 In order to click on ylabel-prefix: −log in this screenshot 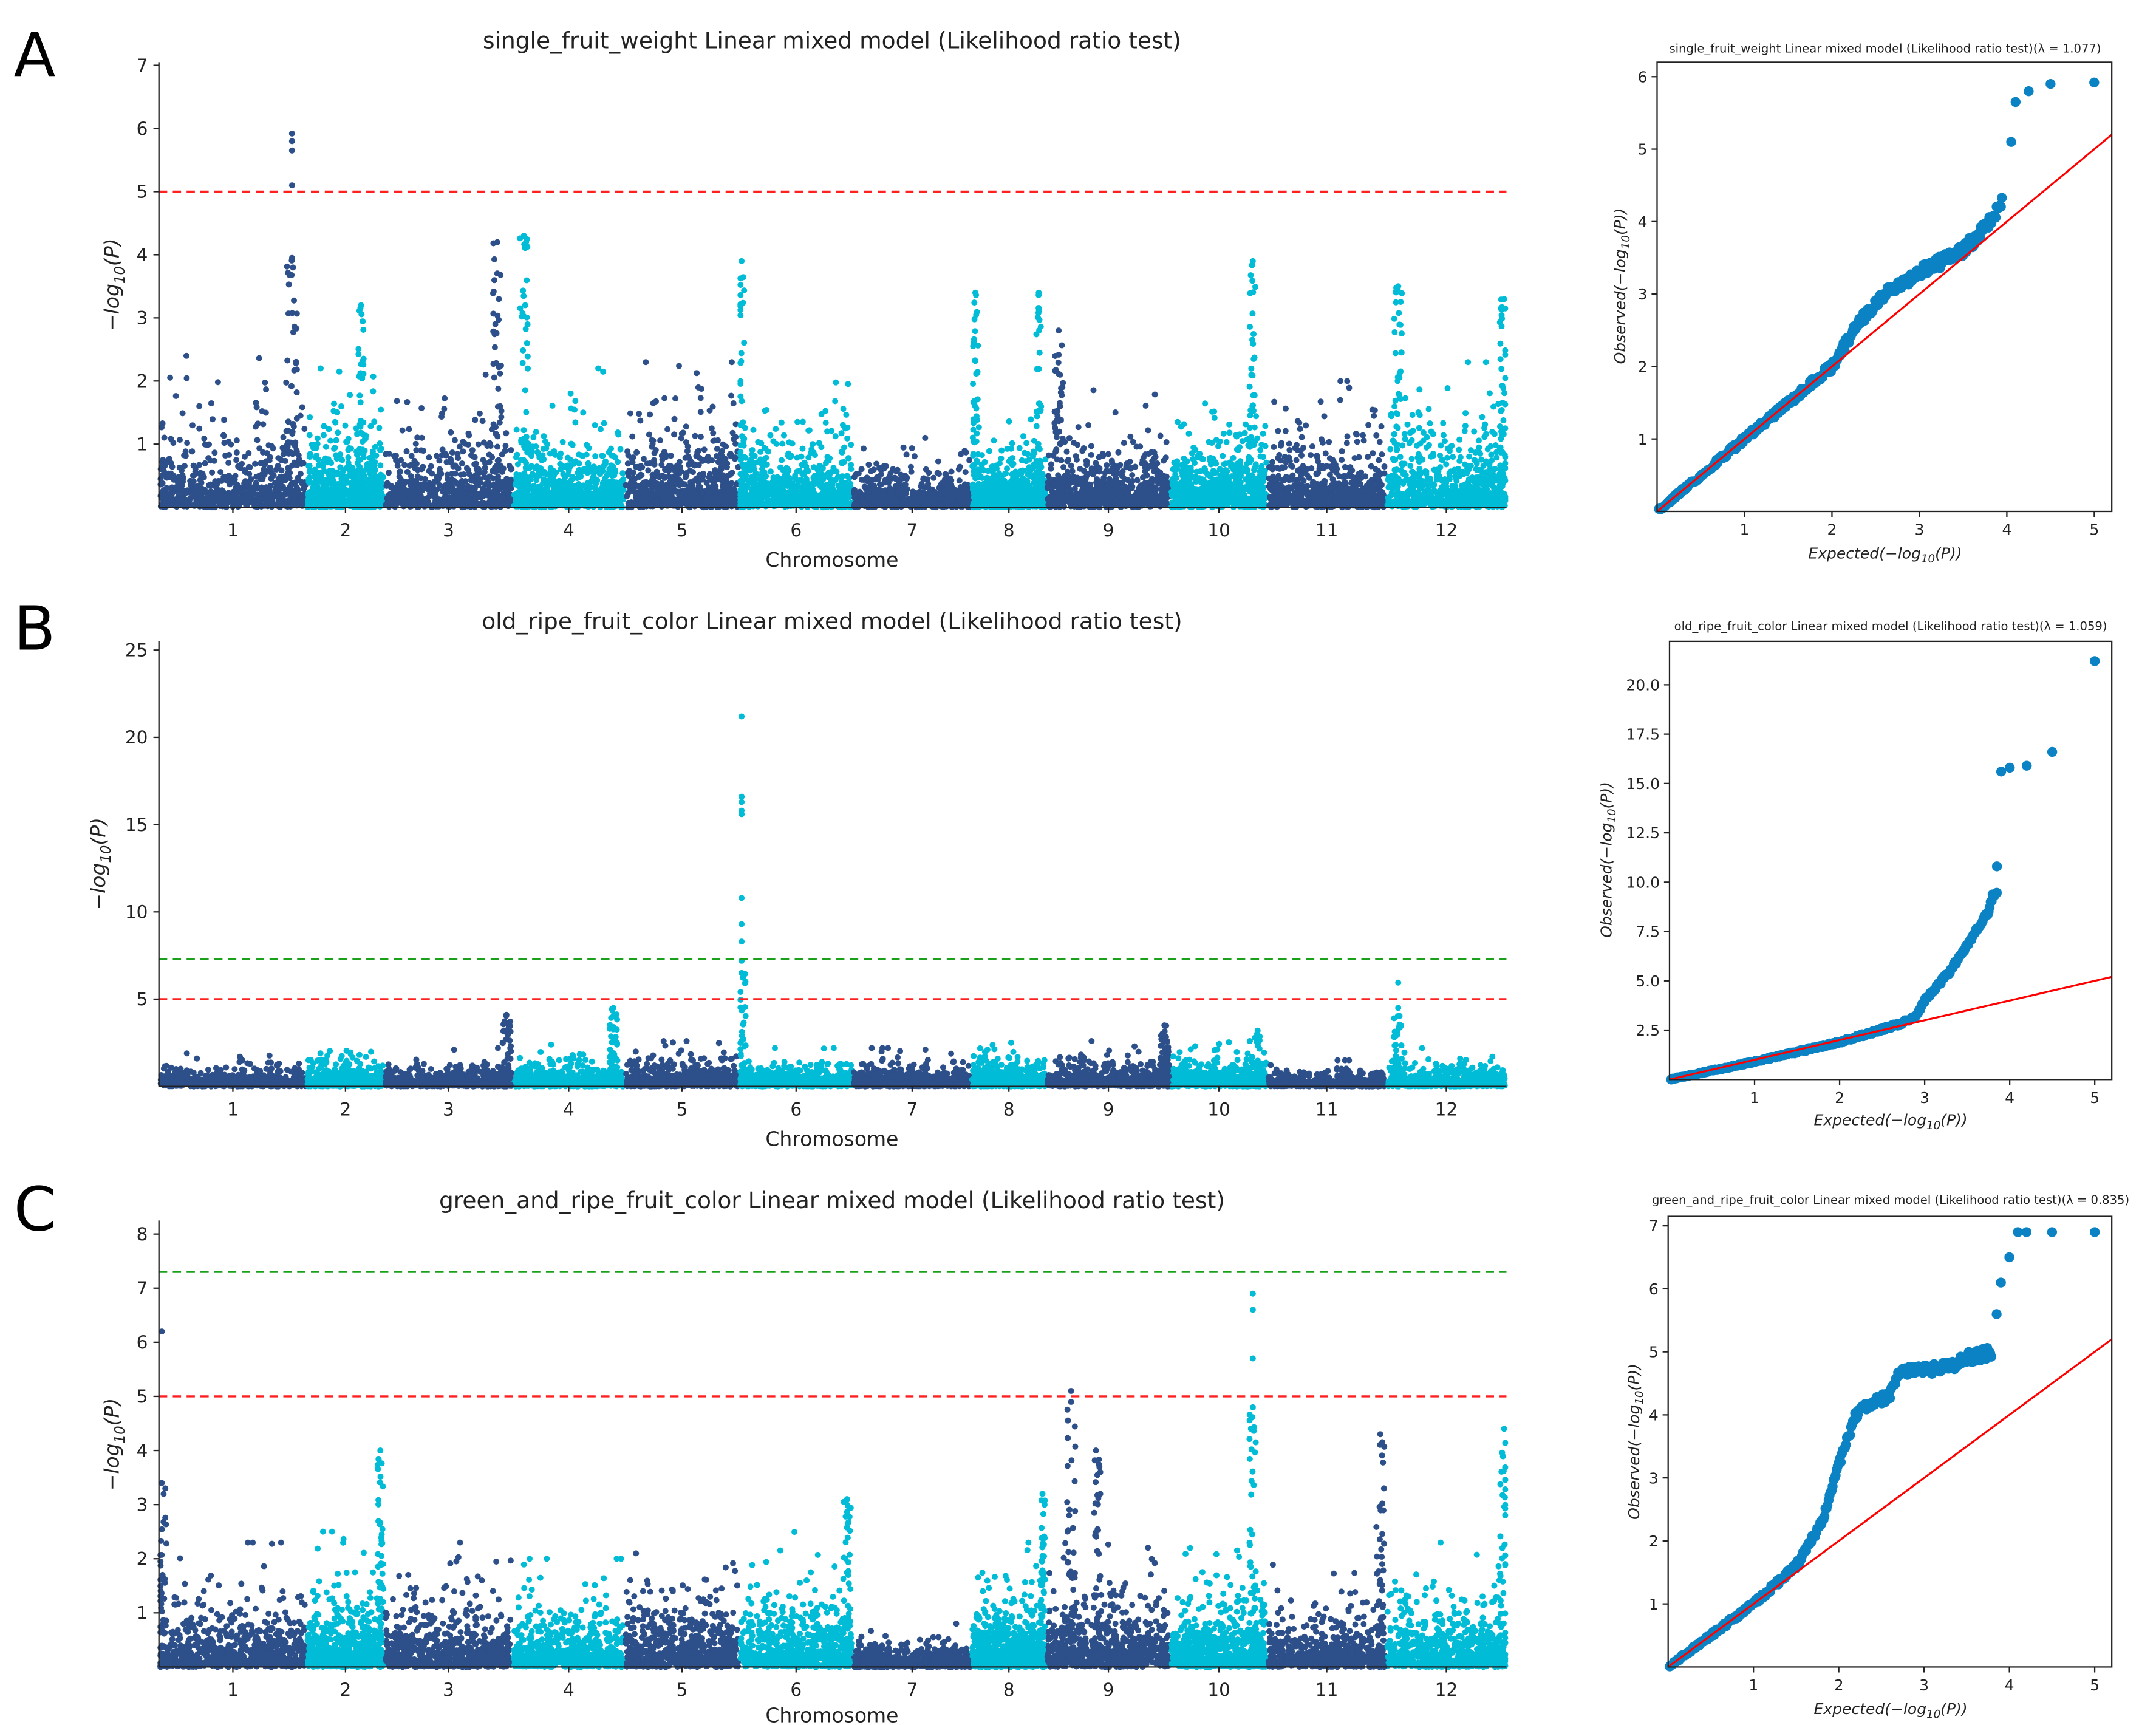, I will do `click(112, 307)`.